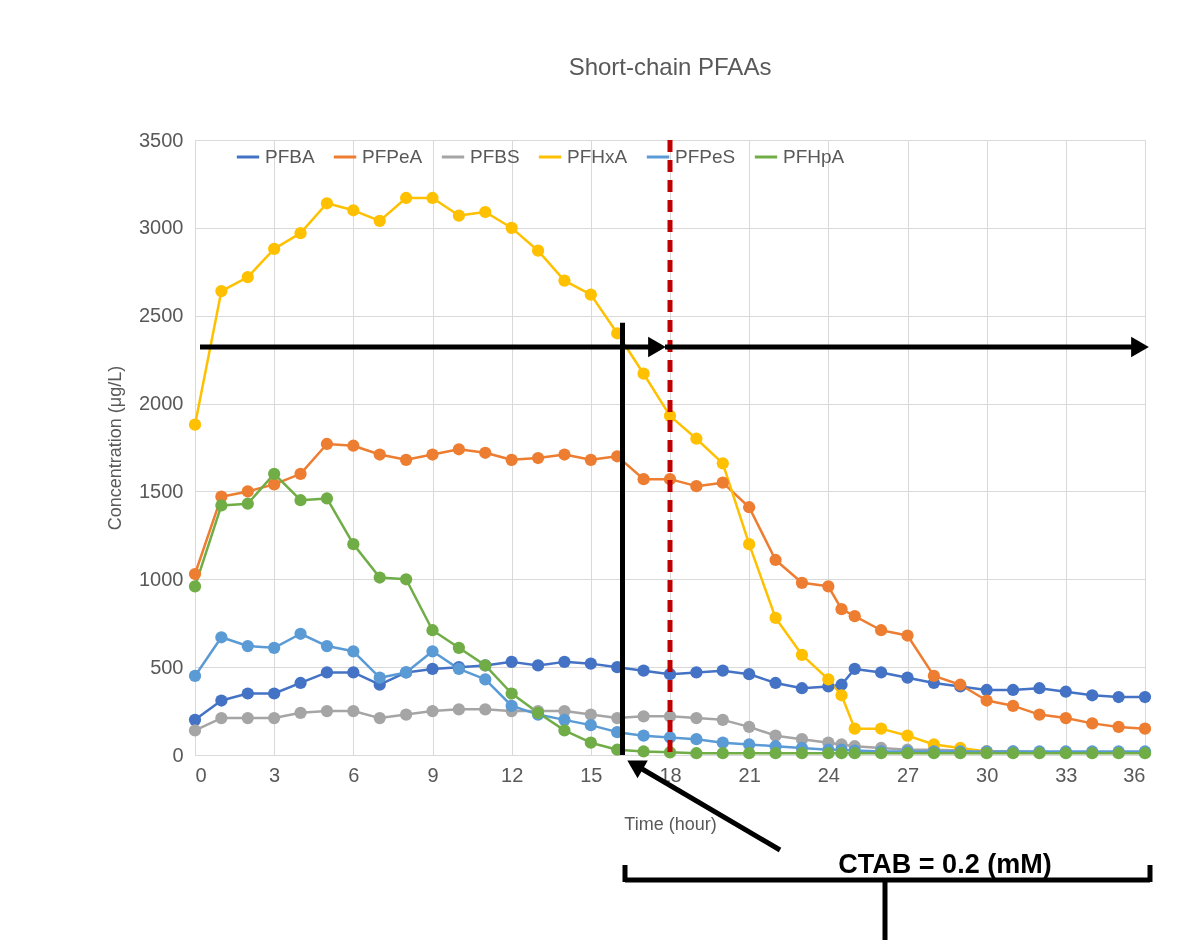  I want to click on legend-label: PFBA, so click(290, 156).